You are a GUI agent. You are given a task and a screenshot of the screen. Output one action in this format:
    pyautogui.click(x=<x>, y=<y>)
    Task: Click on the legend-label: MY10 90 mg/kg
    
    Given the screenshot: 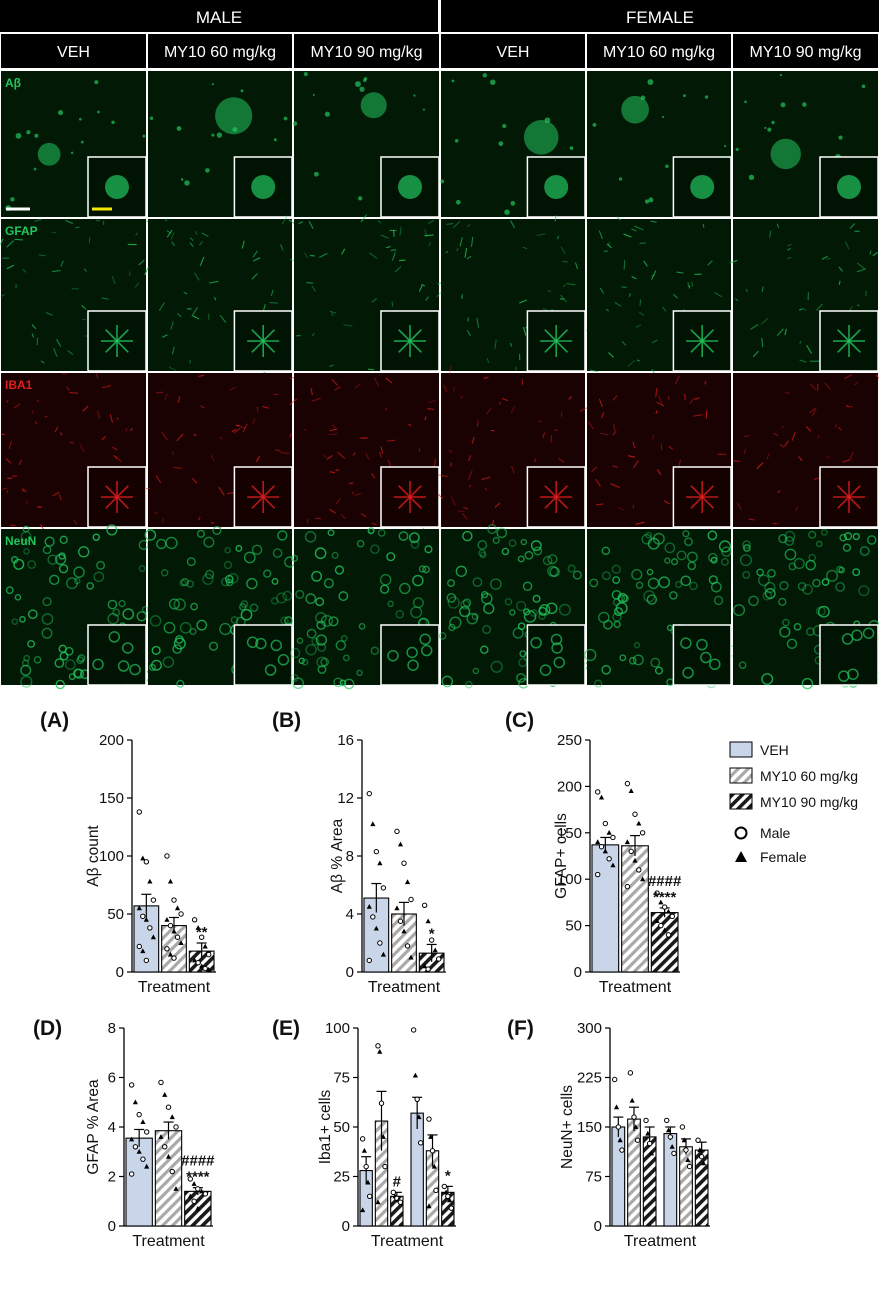 What is the action you would take?
    pyautogui.click(x=809, y=802)
    